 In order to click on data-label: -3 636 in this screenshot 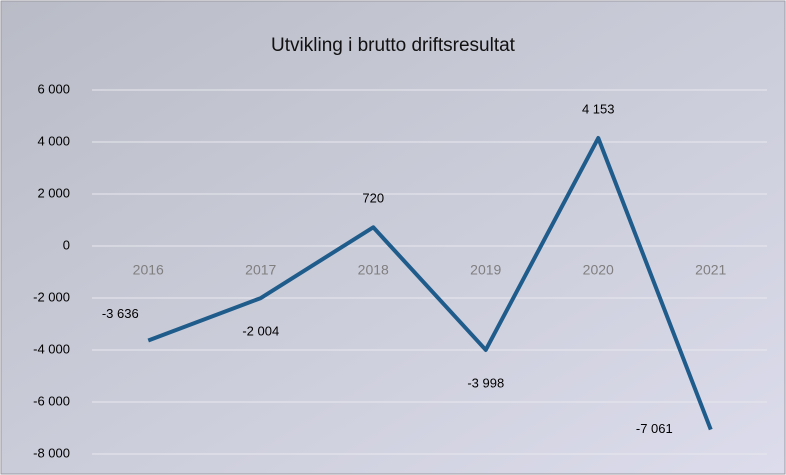, I will do `click(120, 313)`.